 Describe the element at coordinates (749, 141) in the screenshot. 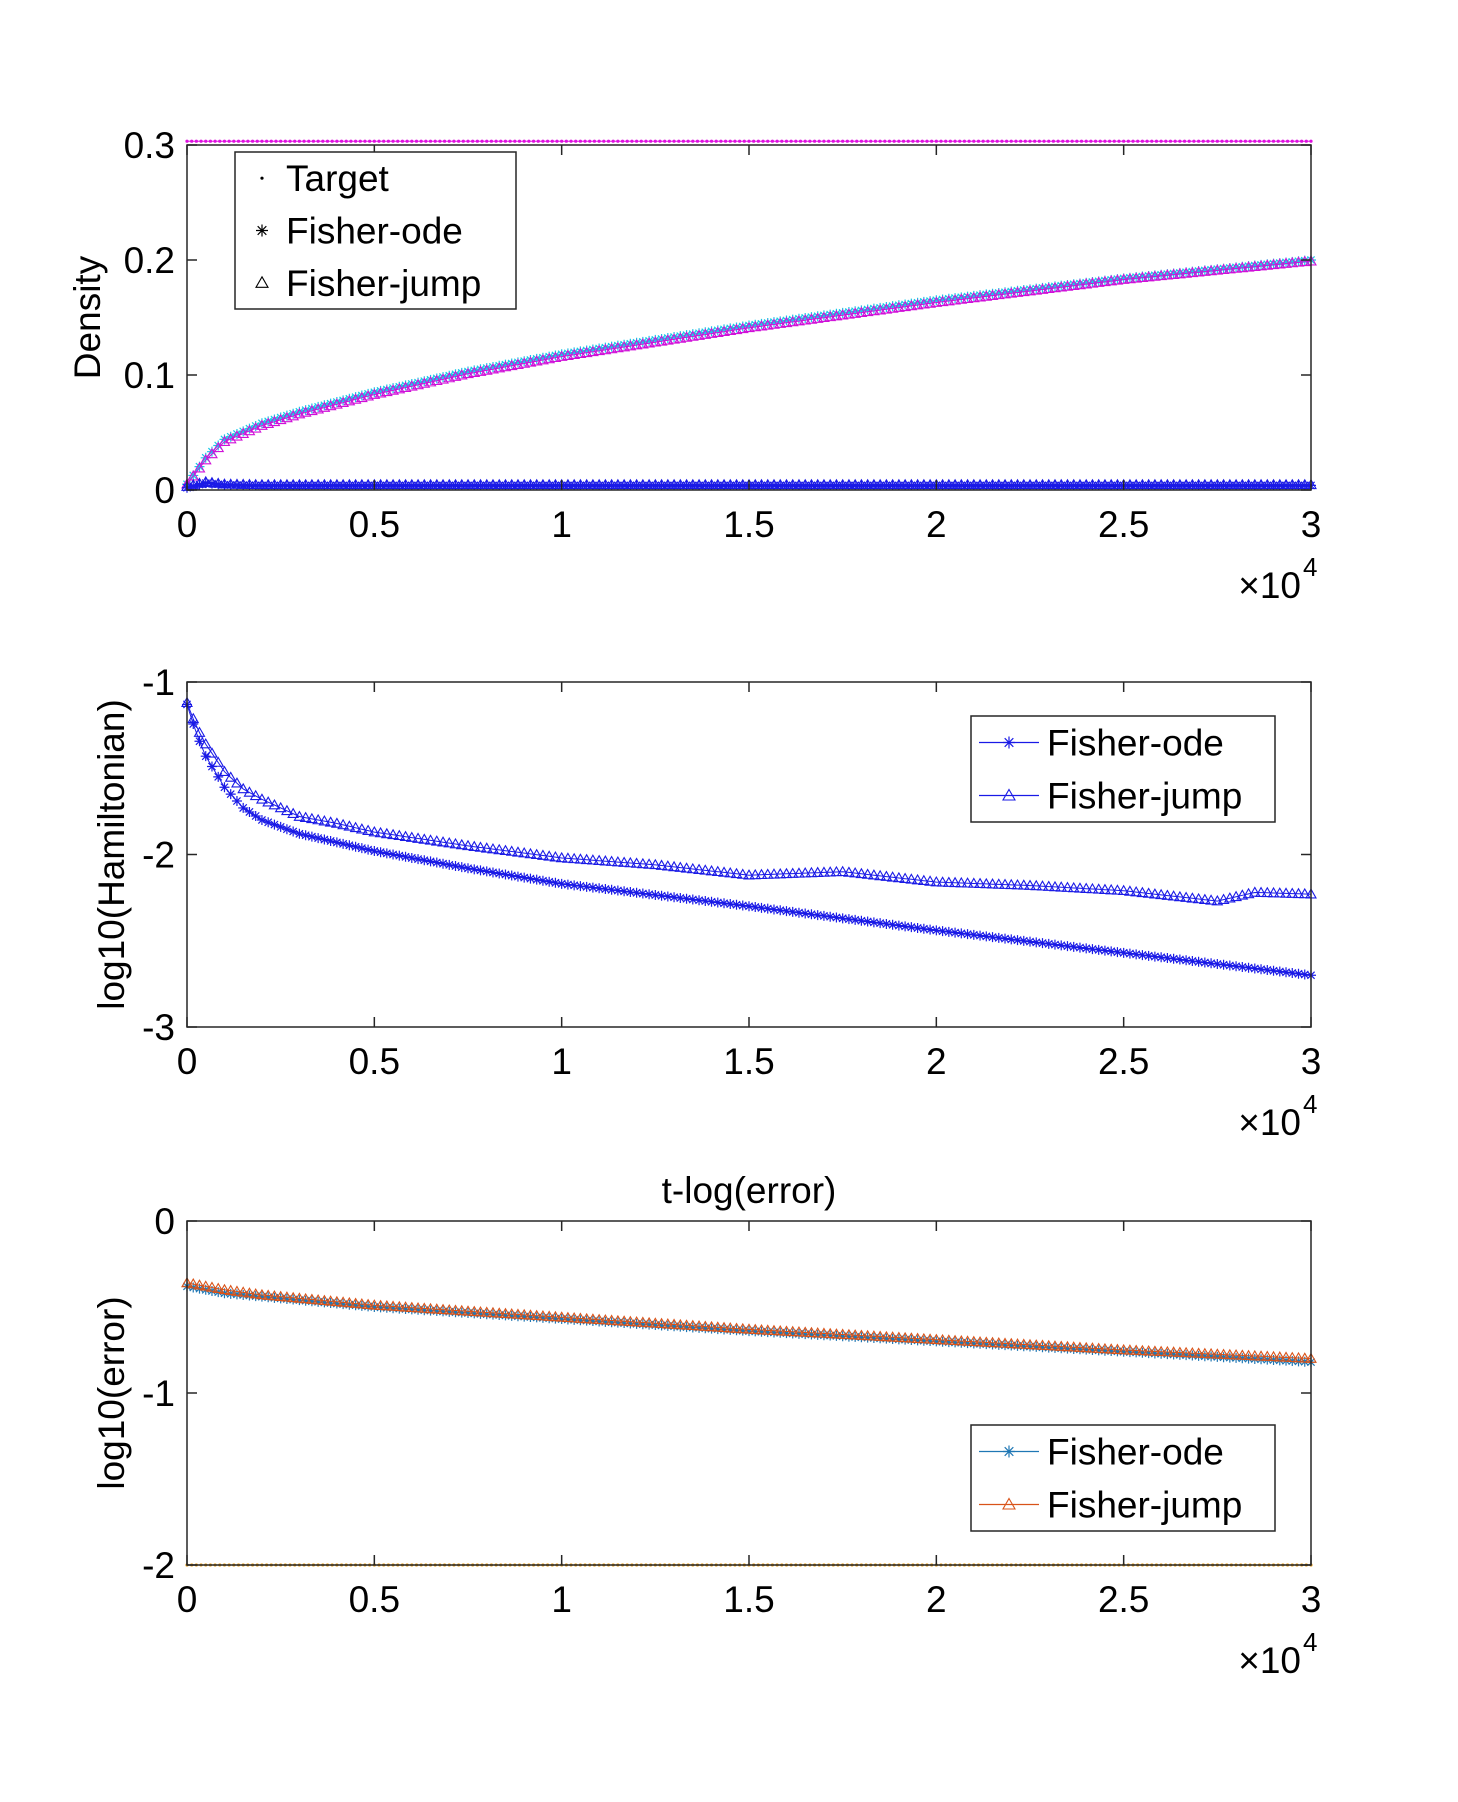

I see `series-target-high` at that location.